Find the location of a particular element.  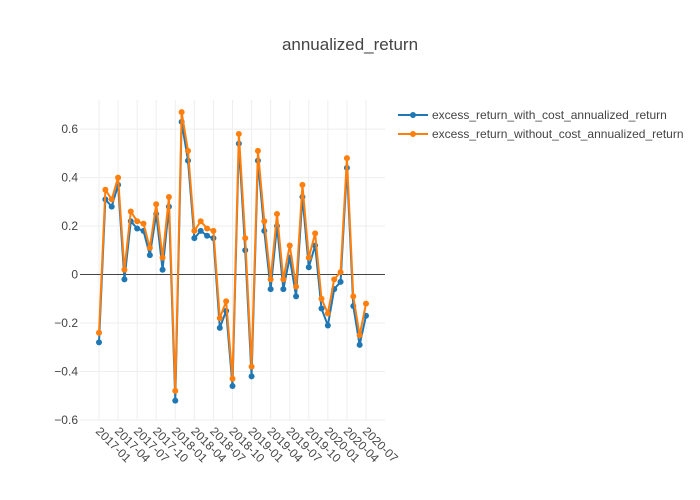

y-tick-label: −0.6 is located at coordinates (66, 420).